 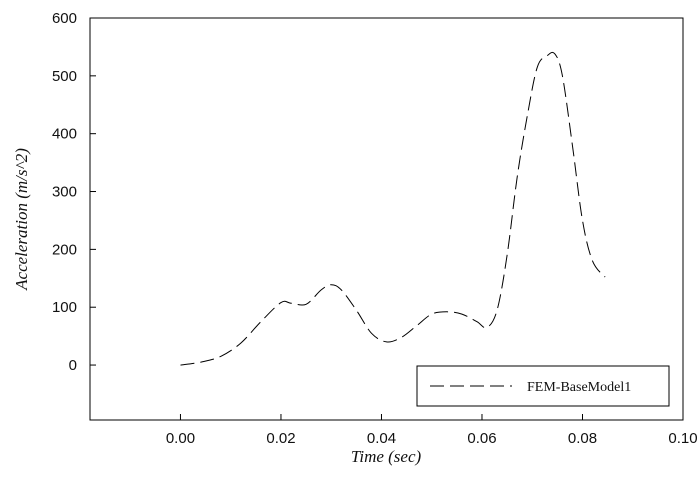 What do you see at coordinates (21, 219) in the screenshot?
I see `y-axis-title: Acceleration (m/s^2)` at bounding box center [21, 219].